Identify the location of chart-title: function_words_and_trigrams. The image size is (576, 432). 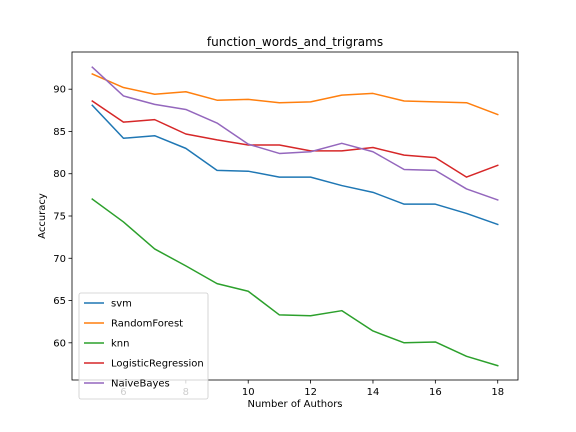
(295, 42).